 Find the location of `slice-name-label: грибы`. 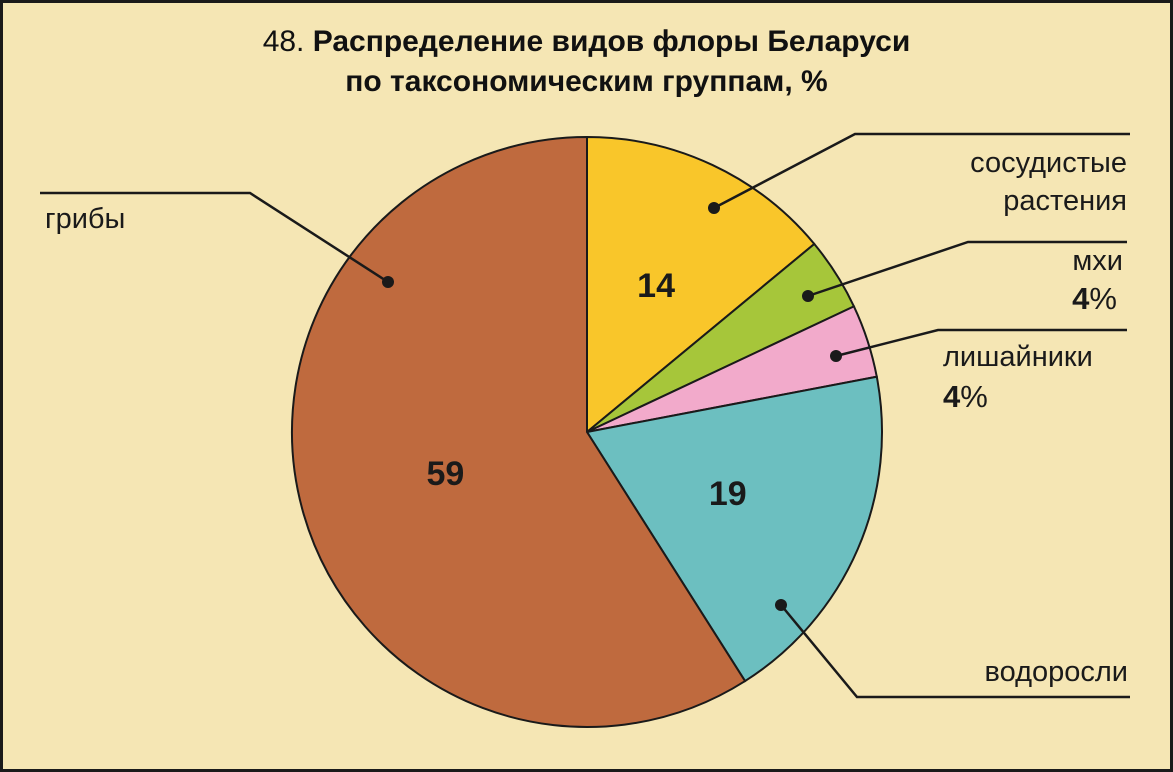

slice-name-label: грибы is located at coordinates (85, 219).